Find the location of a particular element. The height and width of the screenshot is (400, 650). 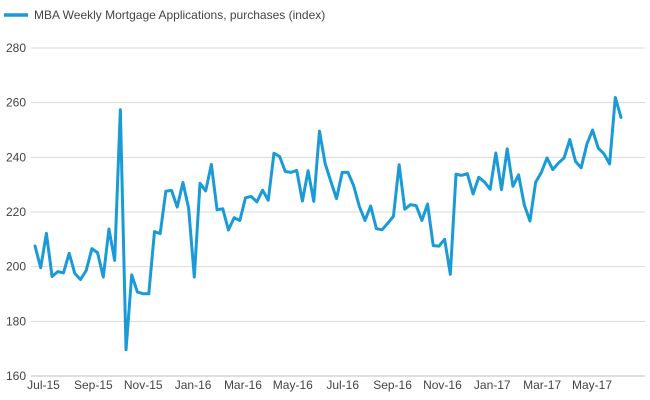

x-tick-label: Jan-17 is located at coordinates (492, 385).